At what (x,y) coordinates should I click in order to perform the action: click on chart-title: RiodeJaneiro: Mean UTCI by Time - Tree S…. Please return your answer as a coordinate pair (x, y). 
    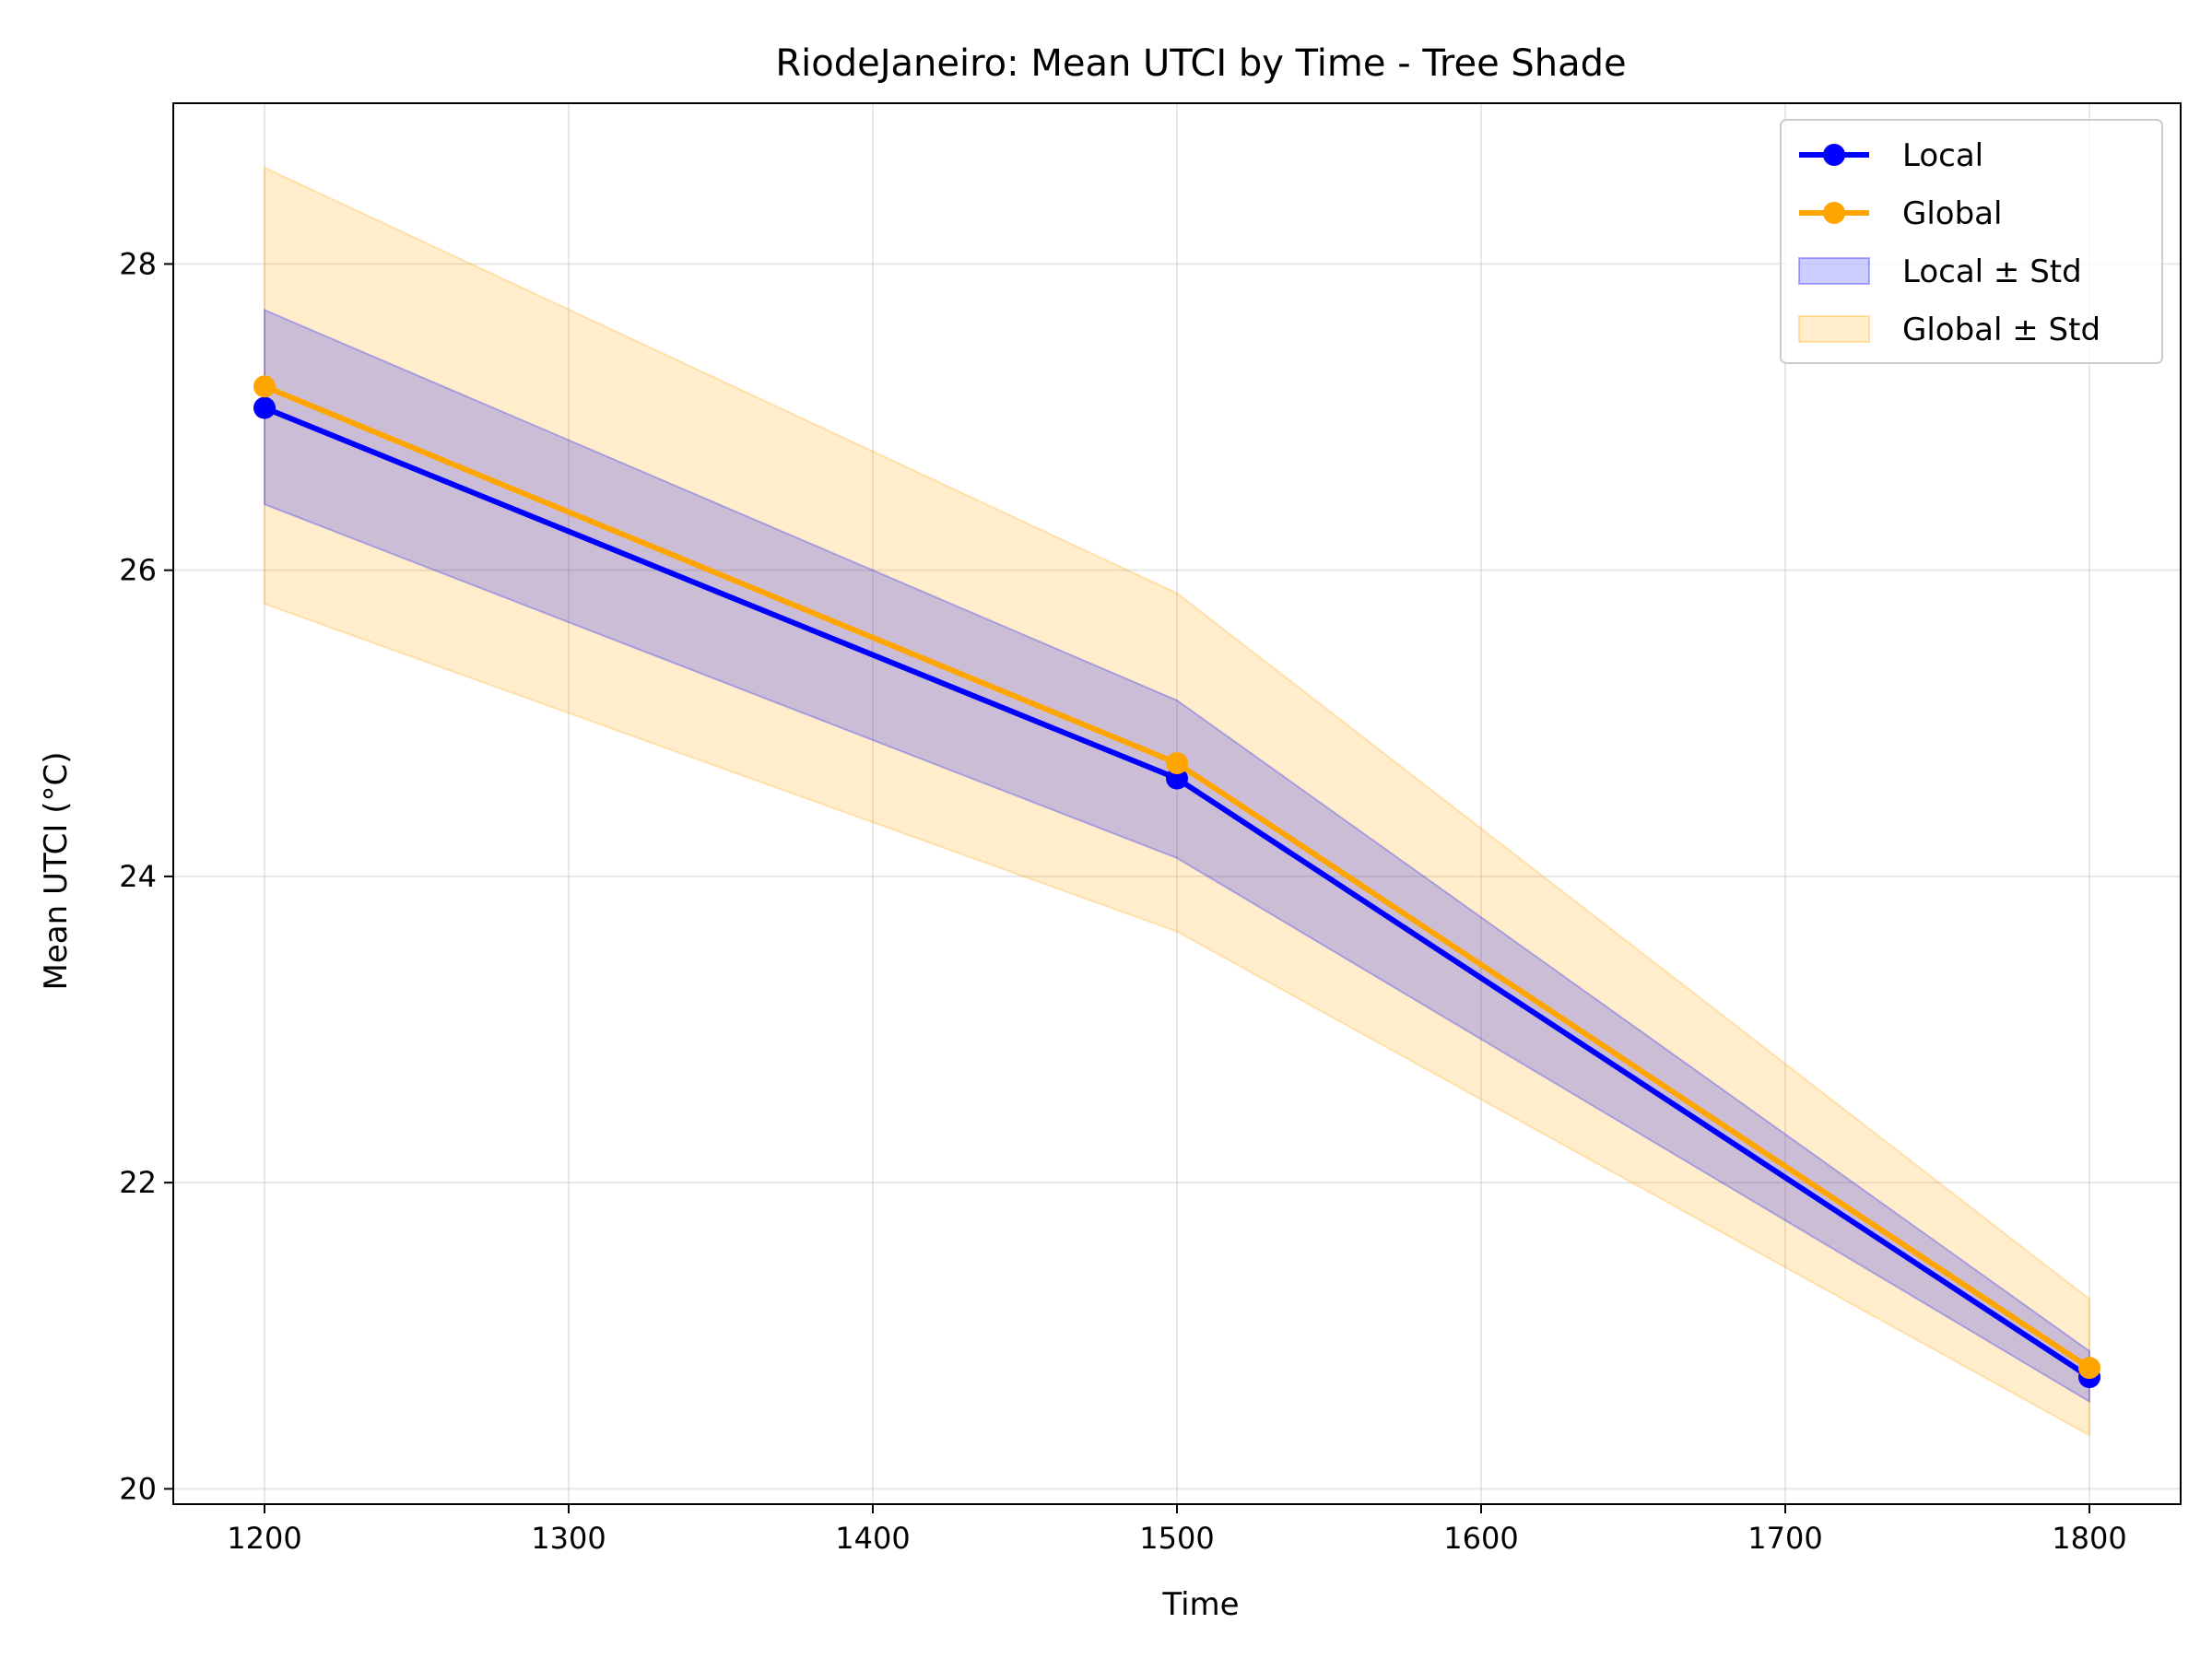
    Looking at the image, I should click on (1200, 63).